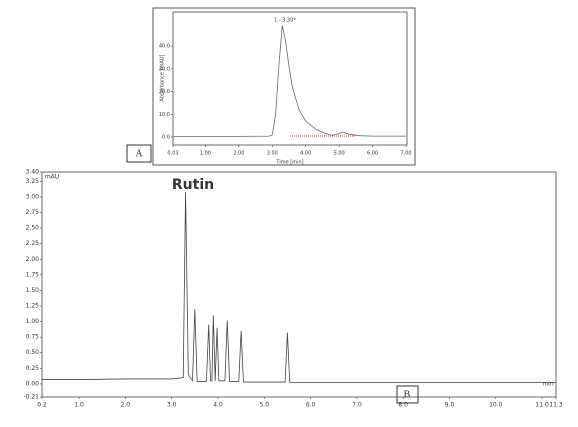 Image resolution: width=578 pixels, height=427 pixels. Describe the element at coordinates (193, 185) in the screenshot. I see `peak-annotation: Rutin` at that location.